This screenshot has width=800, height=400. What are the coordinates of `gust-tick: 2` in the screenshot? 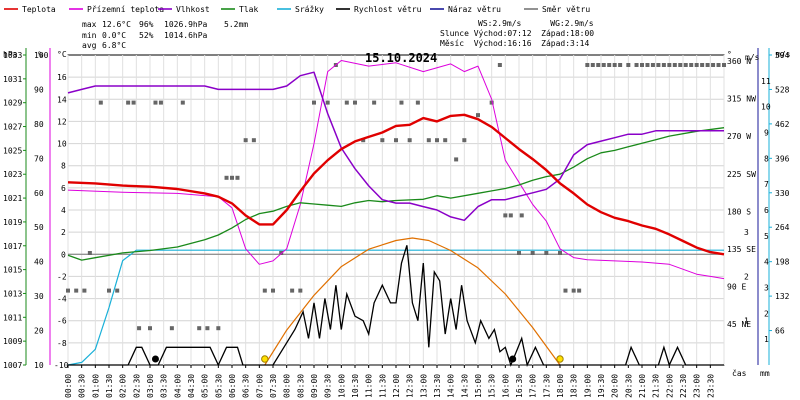 It's located at (766, 313).